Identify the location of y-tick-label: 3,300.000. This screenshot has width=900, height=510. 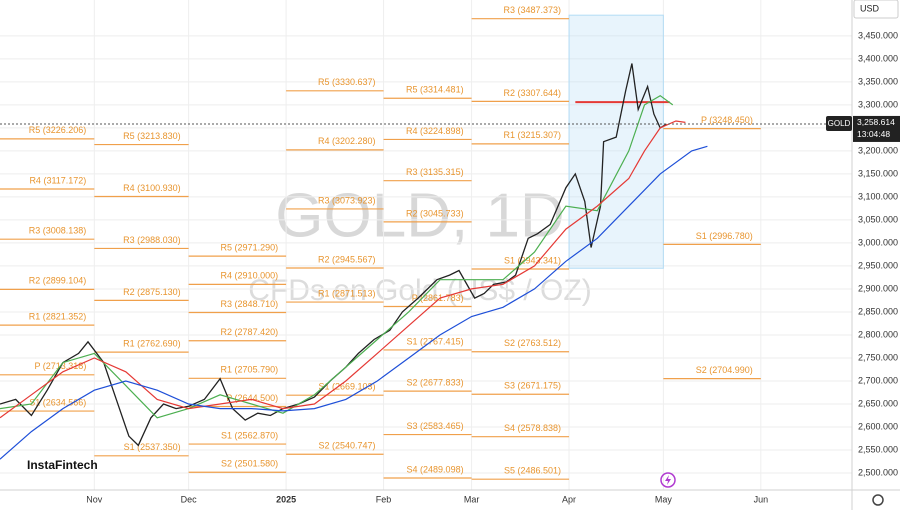
(878, 104).